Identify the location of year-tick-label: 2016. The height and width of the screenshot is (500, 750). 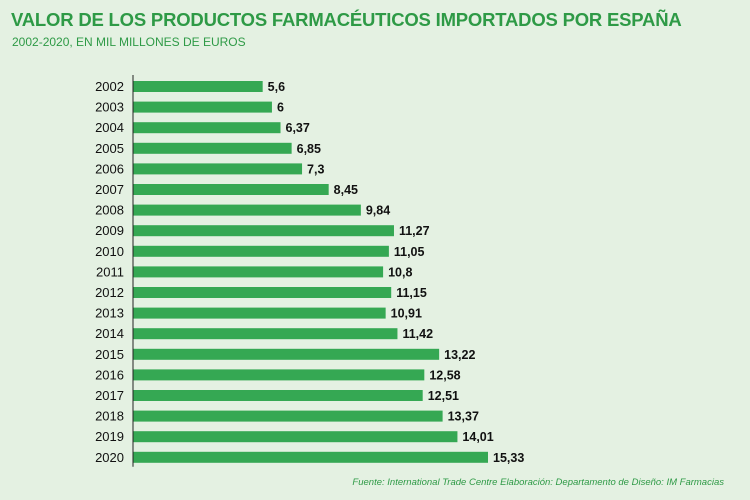
(109, 374).